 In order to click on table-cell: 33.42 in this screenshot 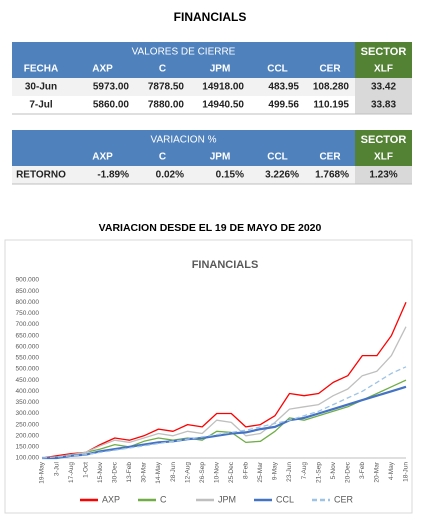, I will do `click(383, 87)`.